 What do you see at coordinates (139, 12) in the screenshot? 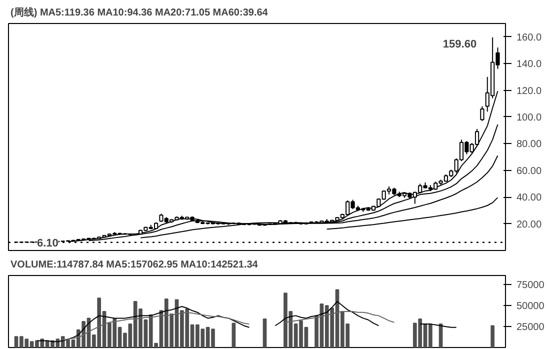
I see `chart-title: (周线) MA5:119.36 MA10:94.36 MA20:71.05 MA60:39.64` at bounding box center [139, 12].